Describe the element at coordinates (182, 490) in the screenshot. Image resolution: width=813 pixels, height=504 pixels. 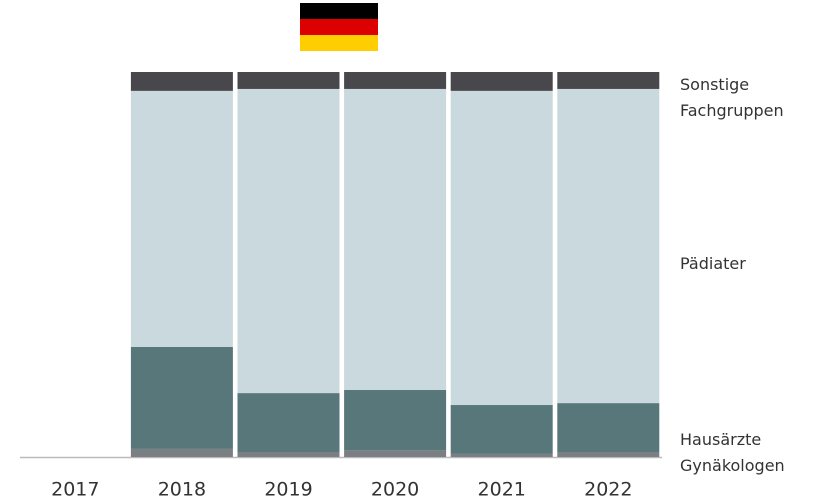
I see `x-tick-label: 2018` at that location.